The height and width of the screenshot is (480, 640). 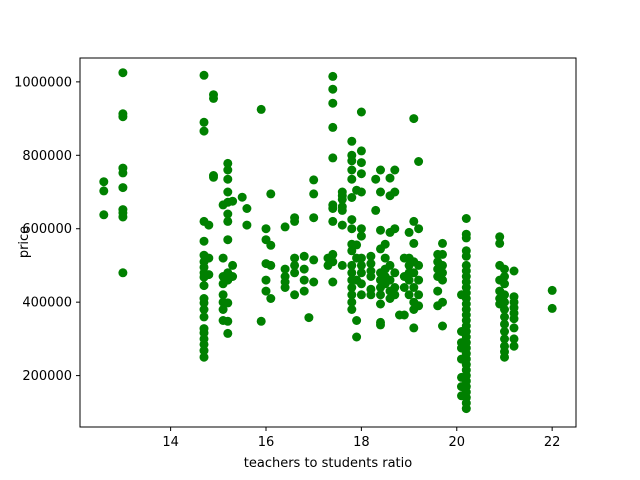 I want to click on x-axis-label: teachers to students ratio, so click(x=328, y=463).